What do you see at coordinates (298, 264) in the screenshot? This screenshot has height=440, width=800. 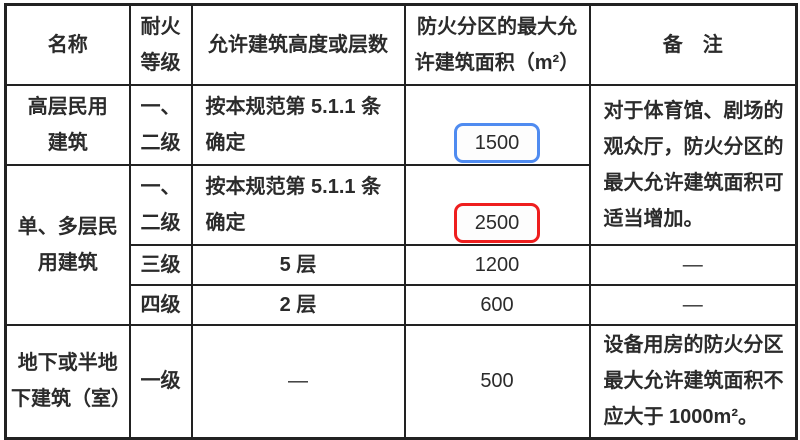 I see `cell-multi-grade3-height: 5 层` at bounding box center [298, 264].